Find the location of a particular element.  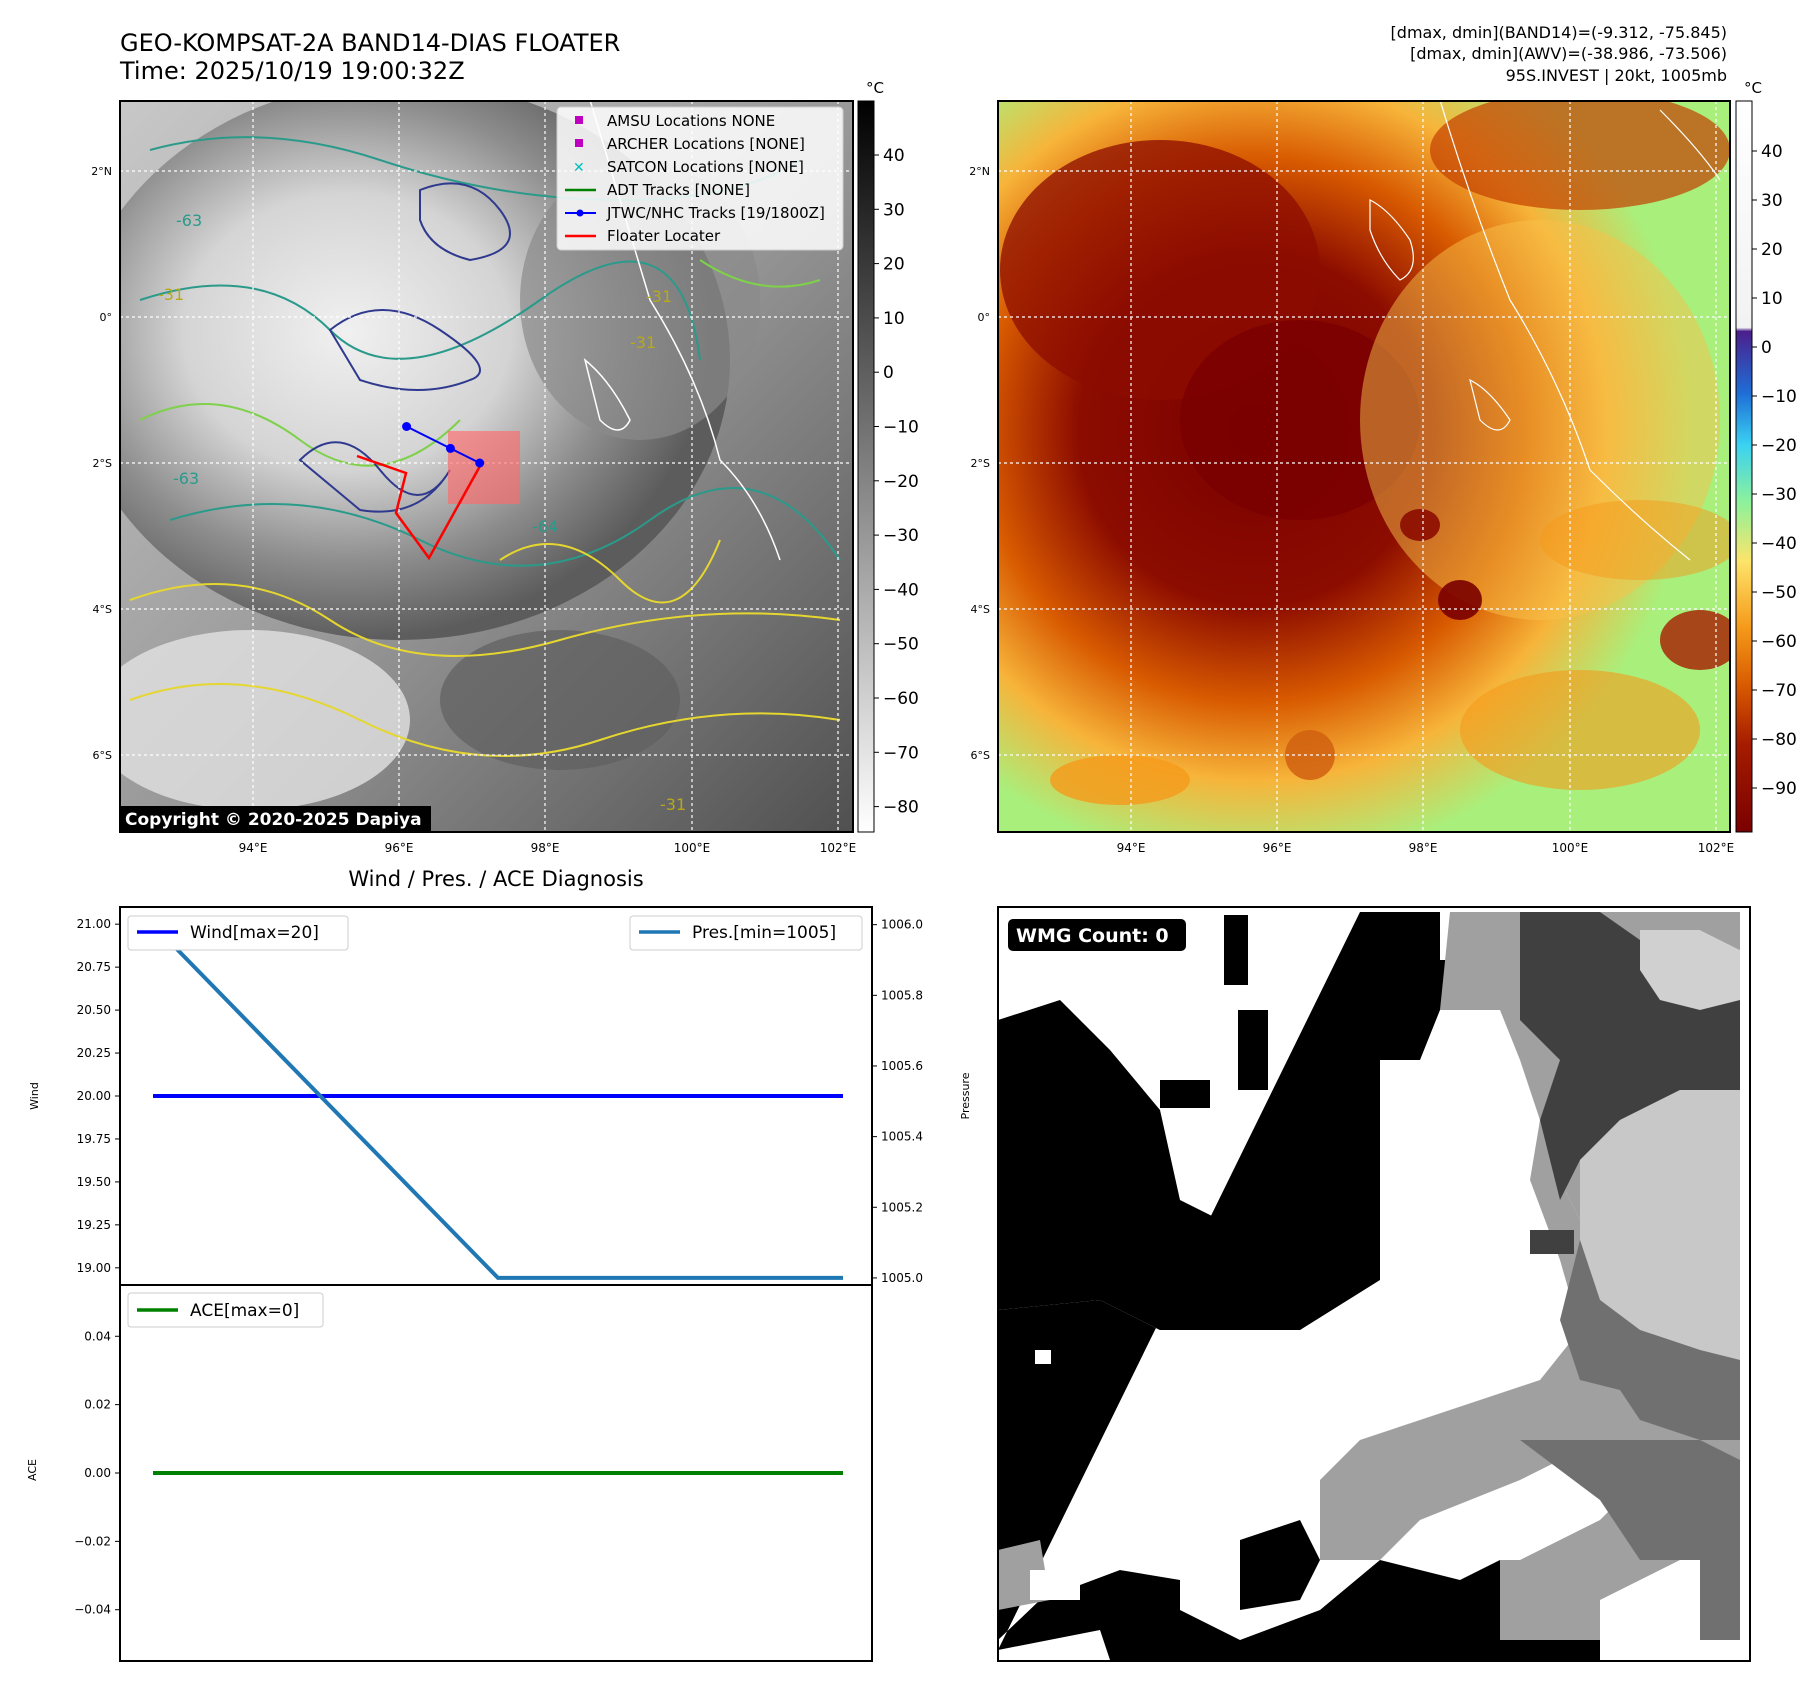

colorbar-tick-label: 20 is located at coordinates (894, 265).